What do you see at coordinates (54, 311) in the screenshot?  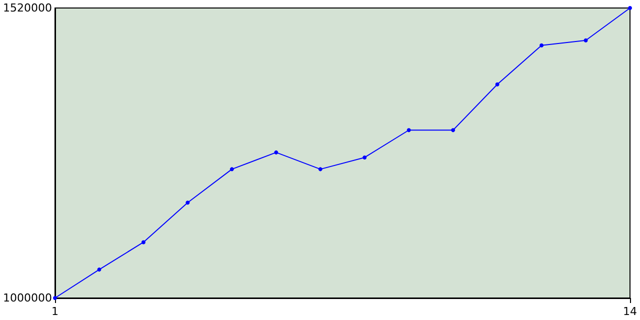 I see `x-tick-label: 1` at bounding box center [54, 311].